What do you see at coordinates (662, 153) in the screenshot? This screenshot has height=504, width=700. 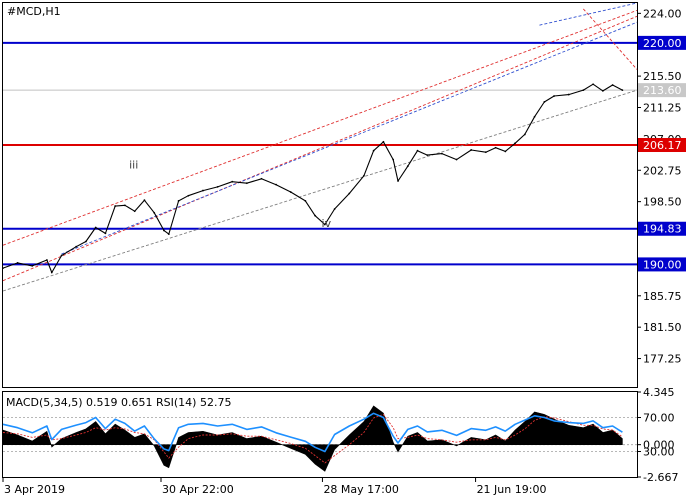 I see `level-price-tags: 213.60 220.00 206.17 194.83 190.00` at bounding box center [662, 153].